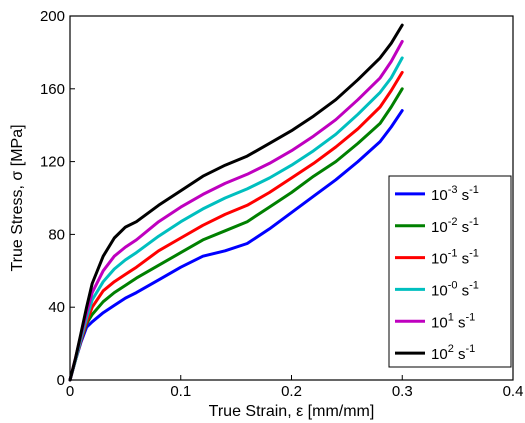 The width and height of the screenshot is (525, 423). Describe the element at coordinates (455, 258) in the screenshot. I see `legend-label: 10-1 s-1` at that location.